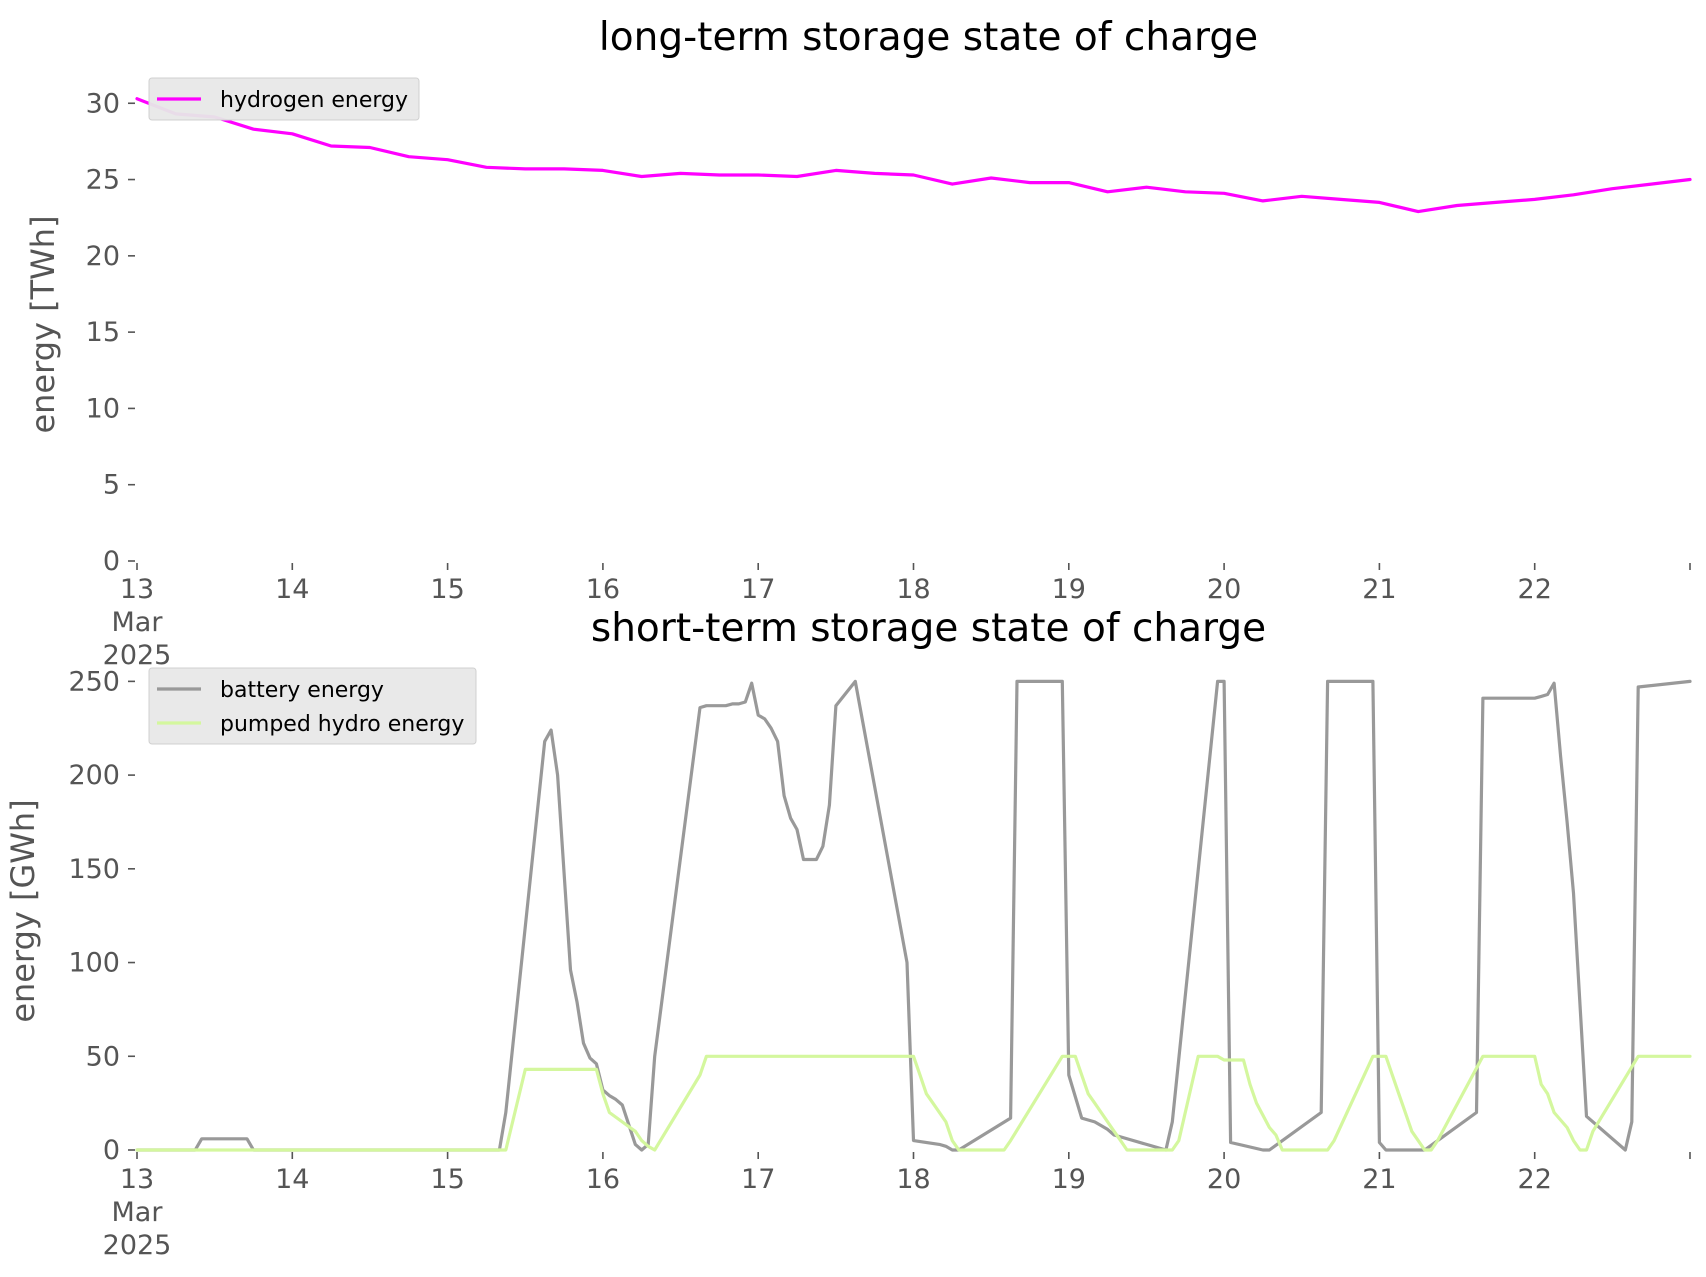  I want to click on long-term-y-tick-label: 5, so click(111, 485).